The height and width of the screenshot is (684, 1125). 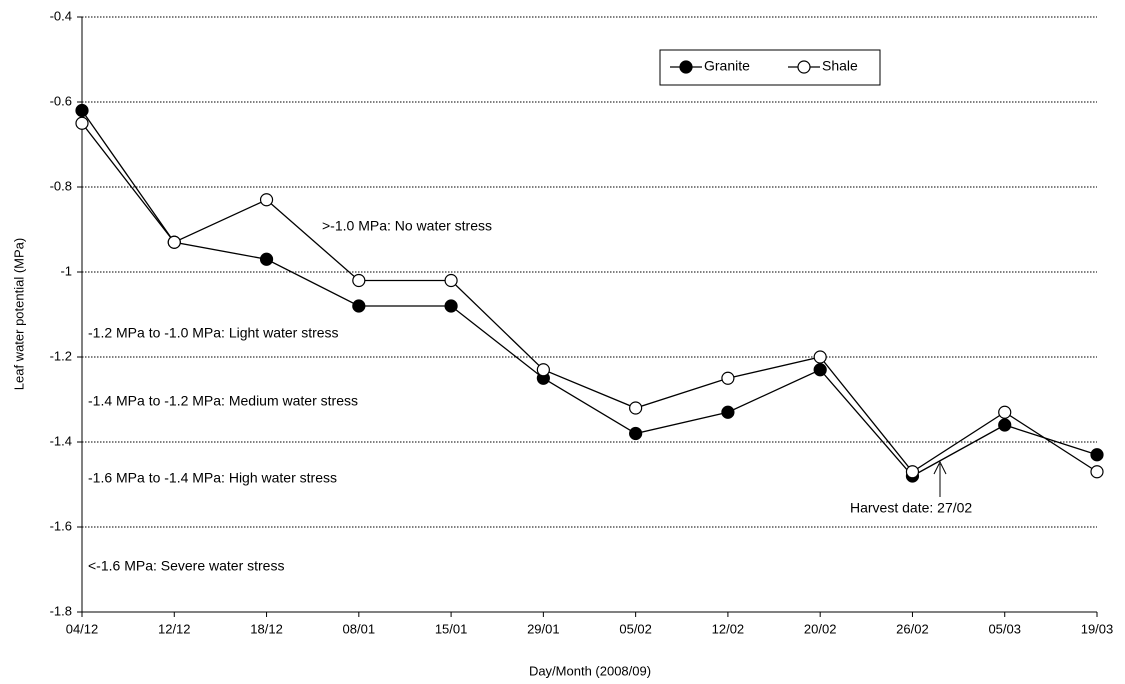 What do you see at coordinates (1004, 628) in the screenshot?
I see `x-tick-label: 05/03` at bounding box center [1004, 628].